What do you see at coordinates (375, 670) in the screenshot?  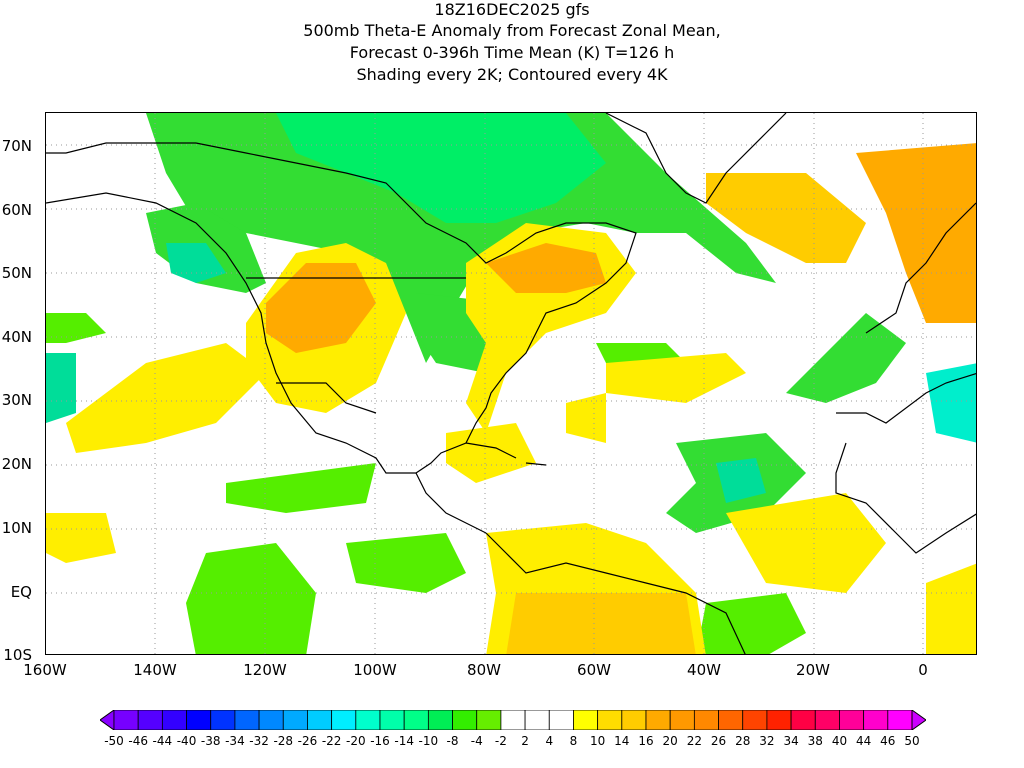 I see `x-tick-label: 100W` at bounding box center [375, 670].